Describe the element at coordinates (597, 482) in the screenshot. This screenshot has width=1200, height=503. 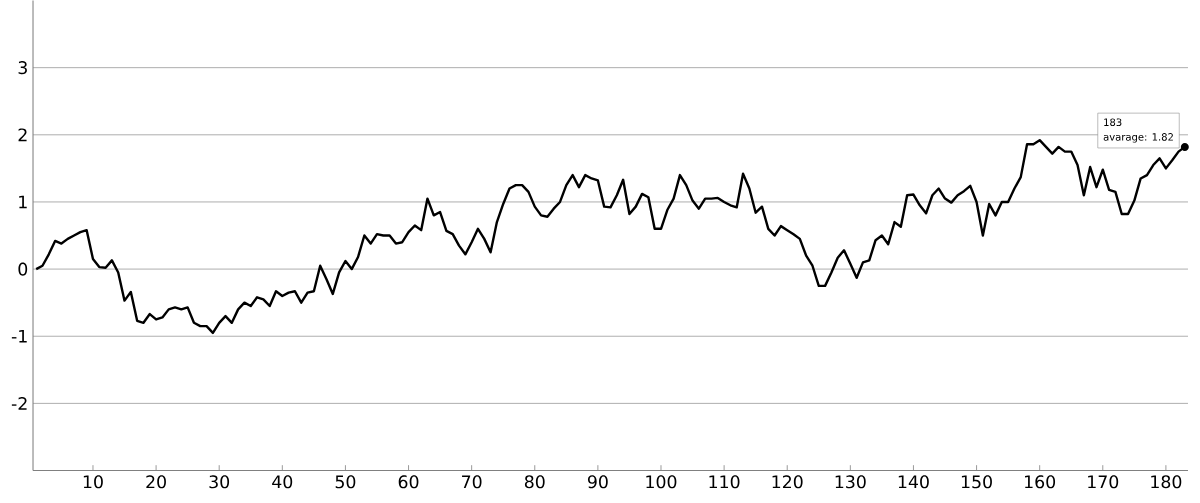
I see `x-tick-label: 90` at that location.